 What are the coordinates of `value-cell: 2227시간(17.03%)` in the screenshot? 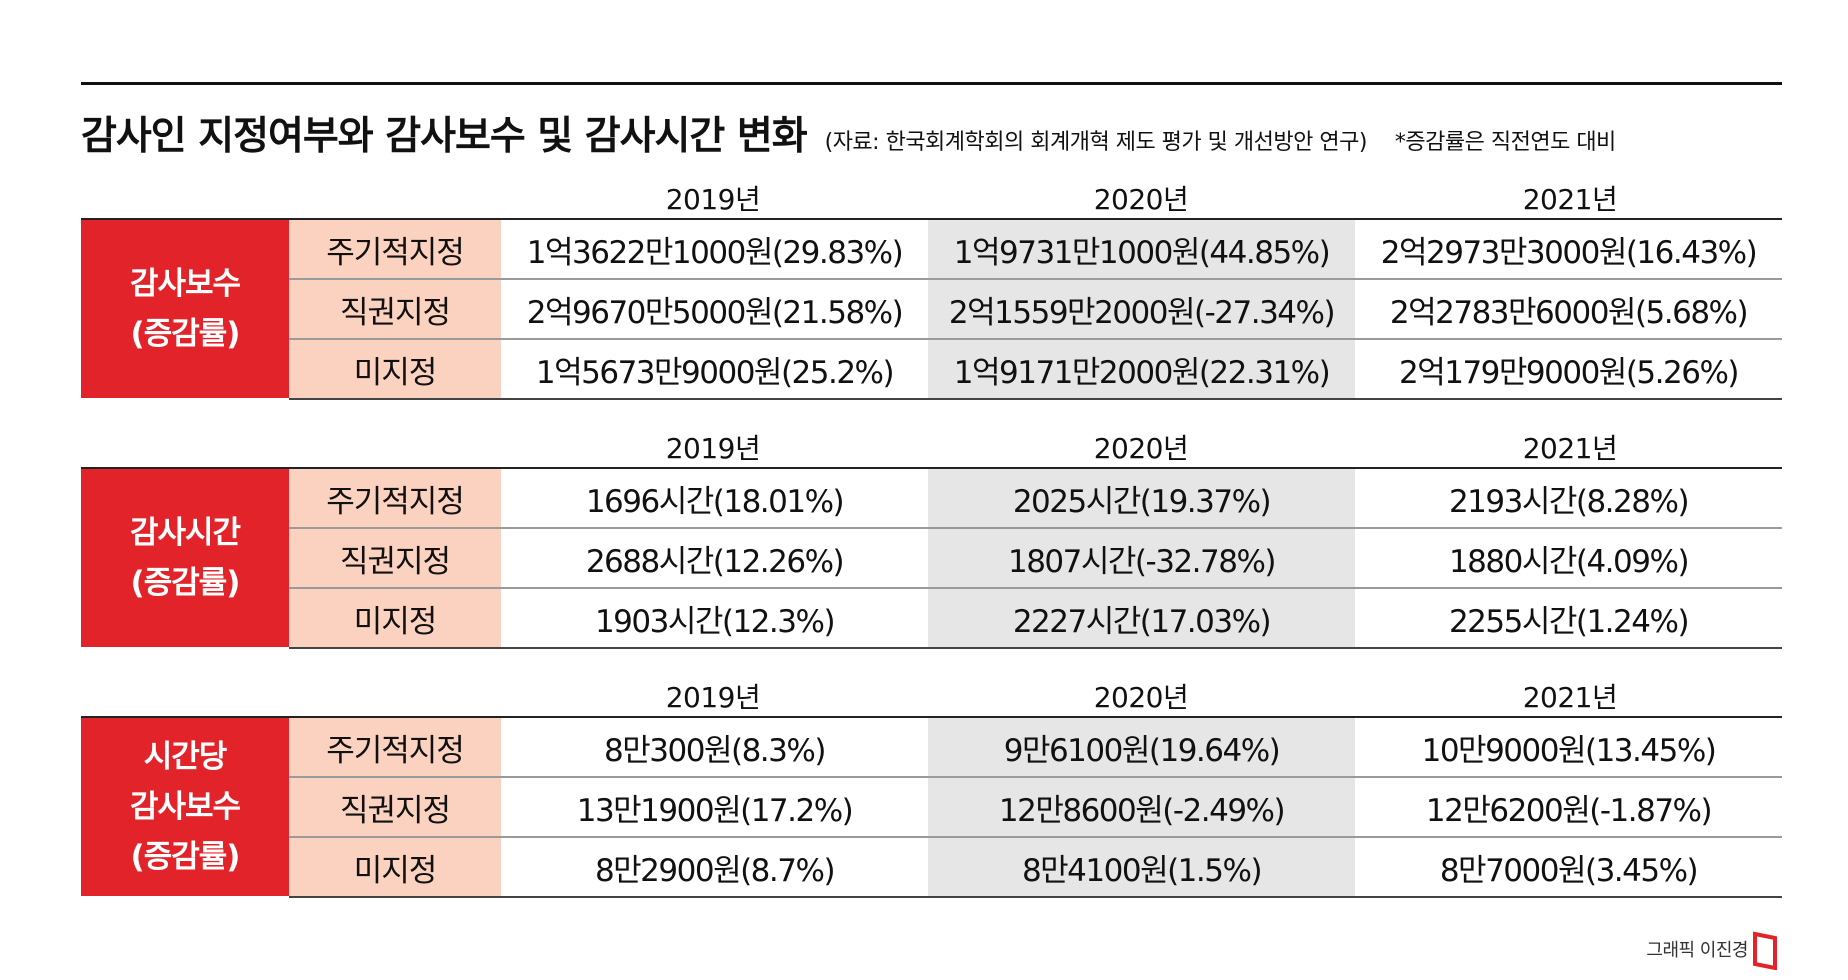 It's located at (1141, 618).